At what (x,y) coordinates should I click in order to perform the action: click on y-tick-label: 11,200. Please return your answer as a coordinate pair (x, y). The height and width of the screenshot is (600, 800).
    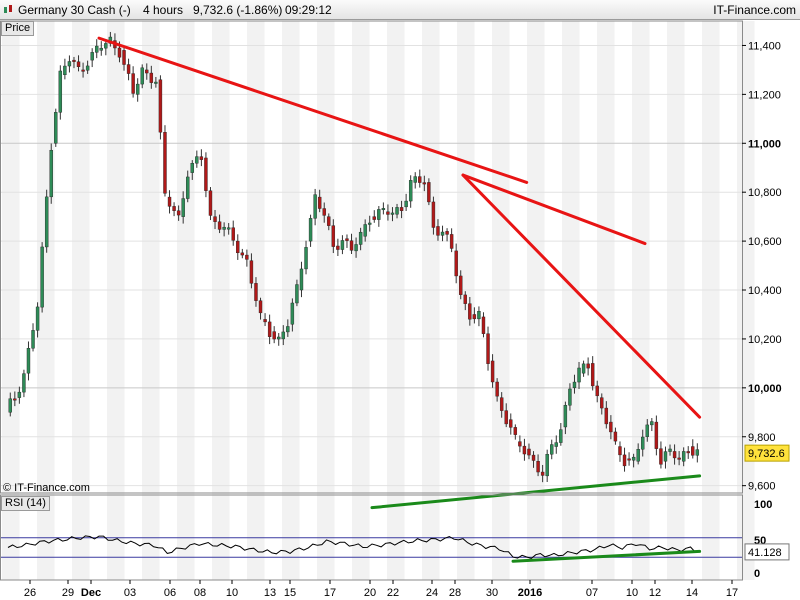
    Looking at the image, I should click on (764, 95).